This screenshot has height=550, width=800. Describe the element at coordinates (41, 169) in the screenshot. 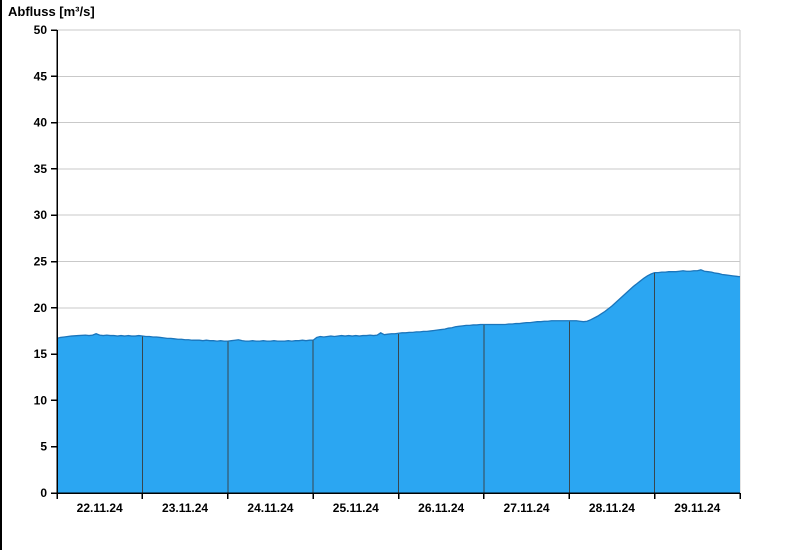

I see `y-tick-label: 35` at that location.